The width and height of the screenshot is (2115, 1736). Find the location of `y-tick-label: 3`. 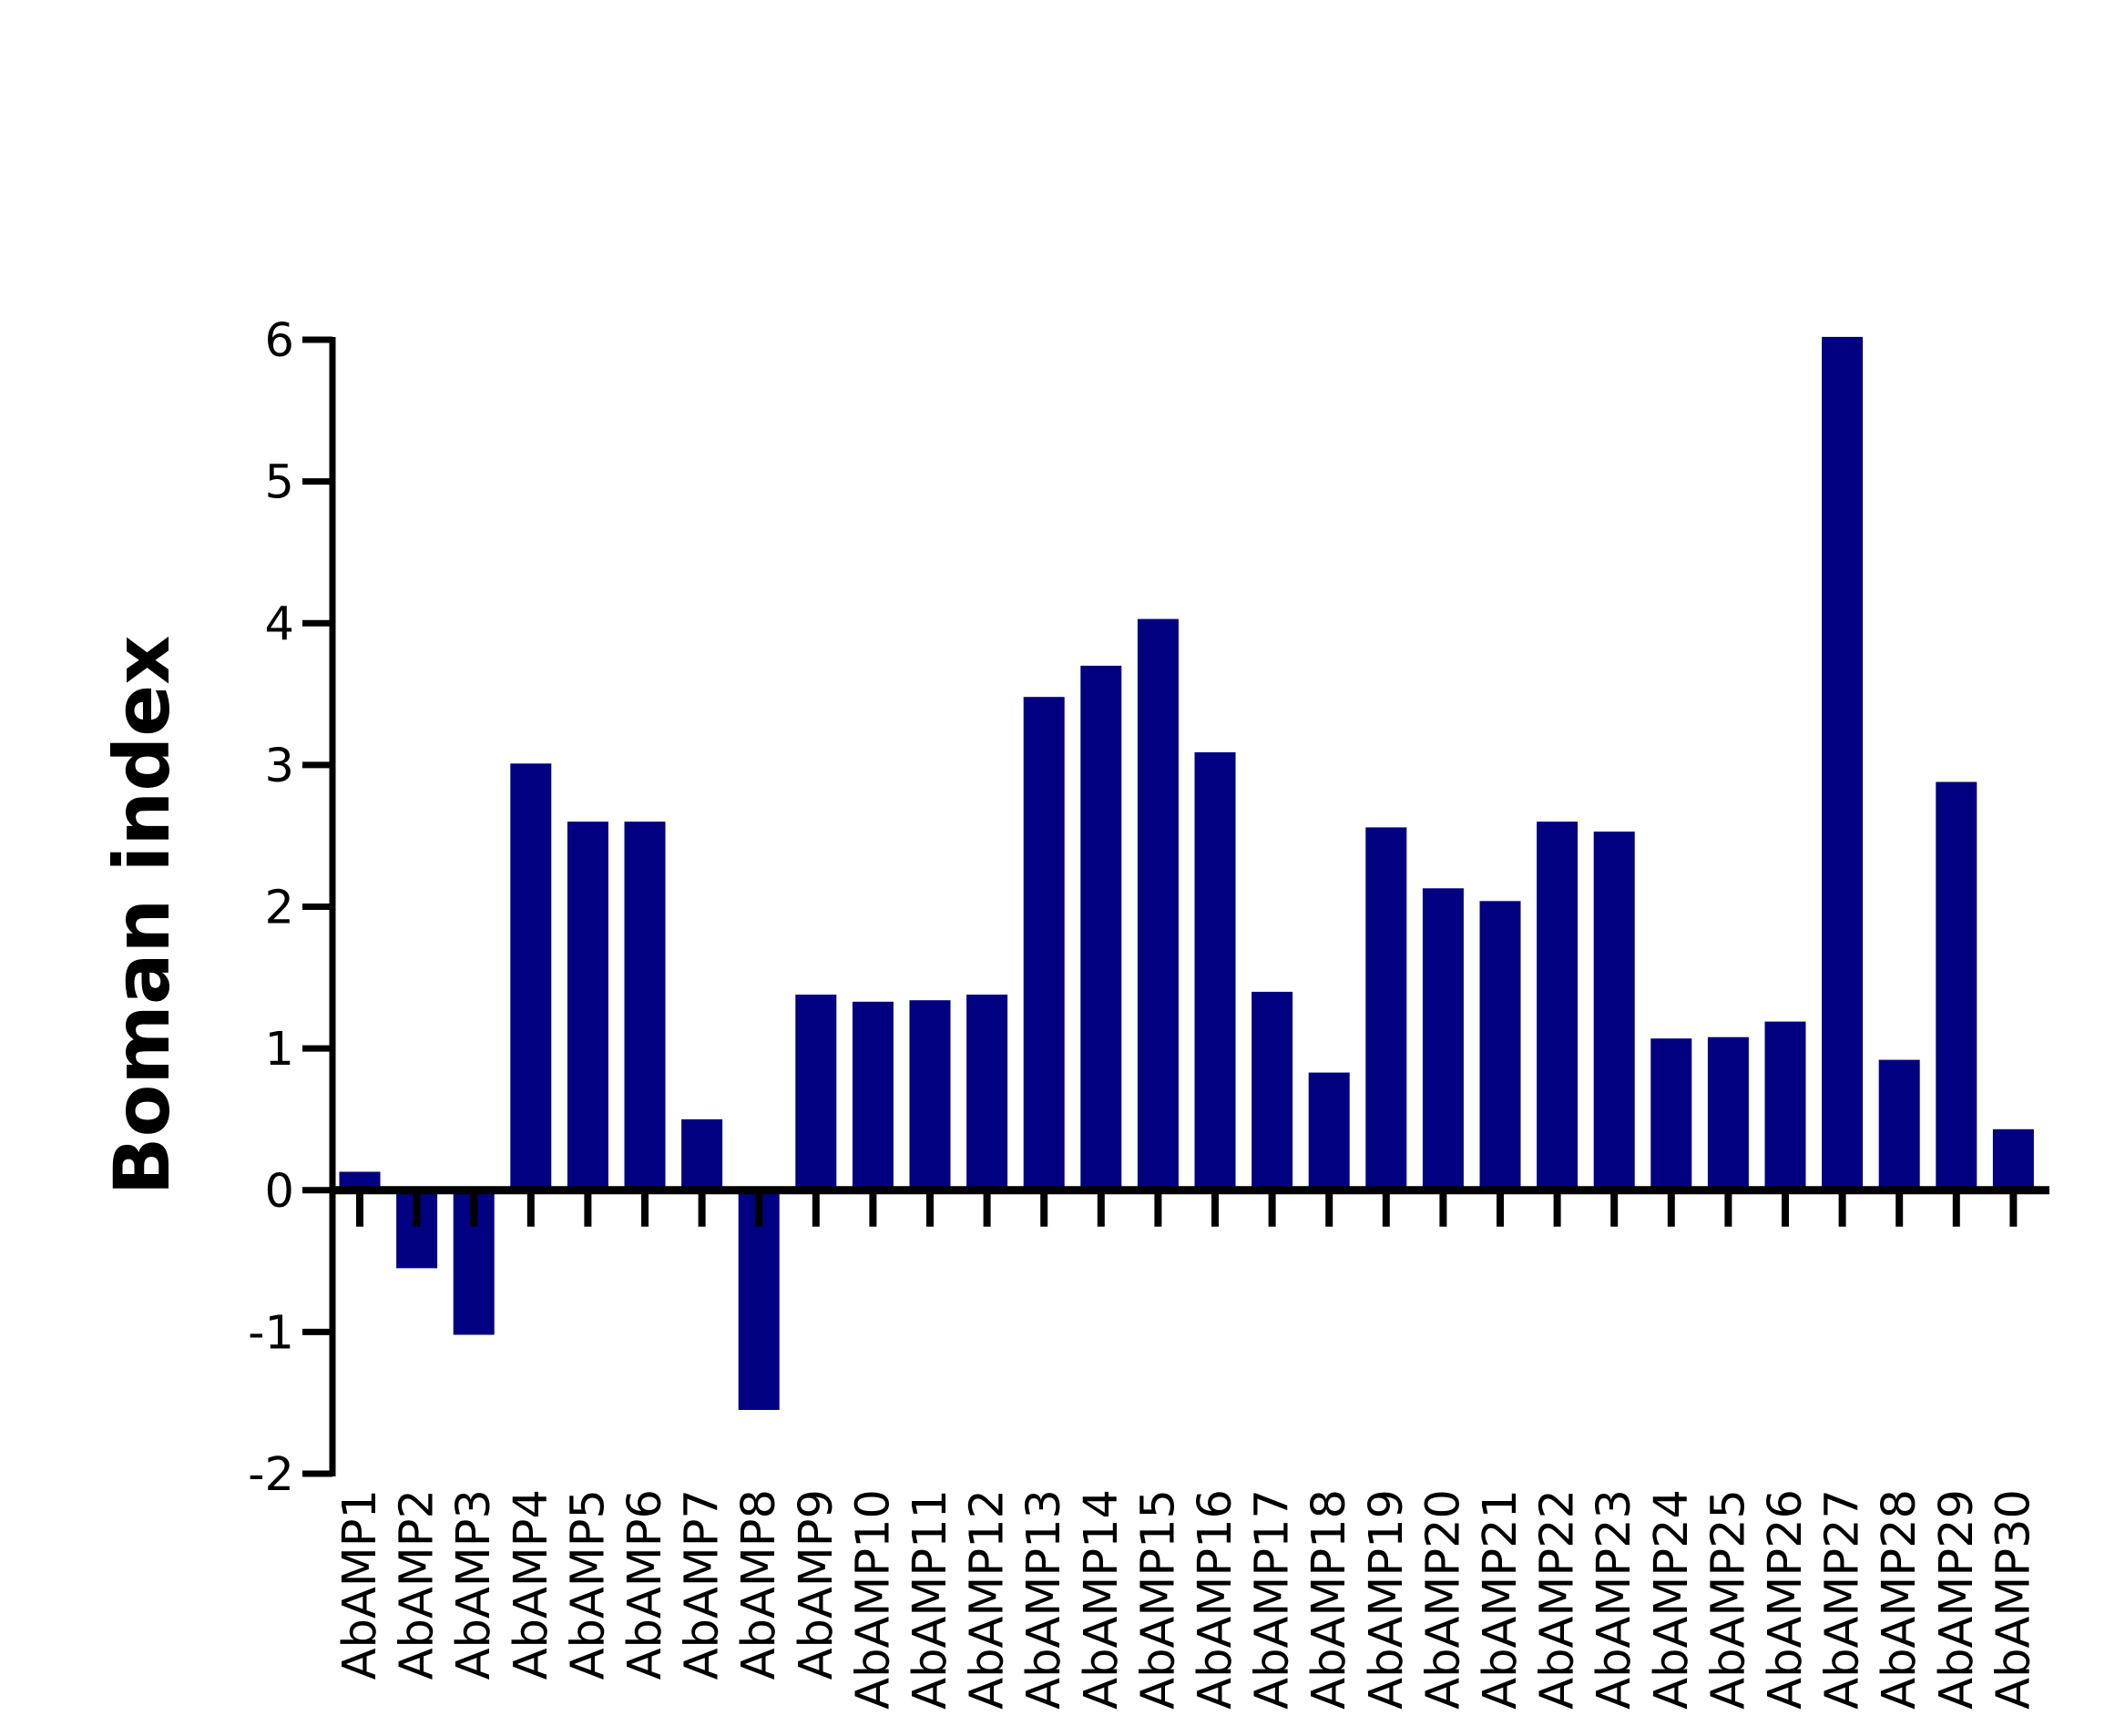

y-tick-label: 3 is located at coordinates (279, 766).